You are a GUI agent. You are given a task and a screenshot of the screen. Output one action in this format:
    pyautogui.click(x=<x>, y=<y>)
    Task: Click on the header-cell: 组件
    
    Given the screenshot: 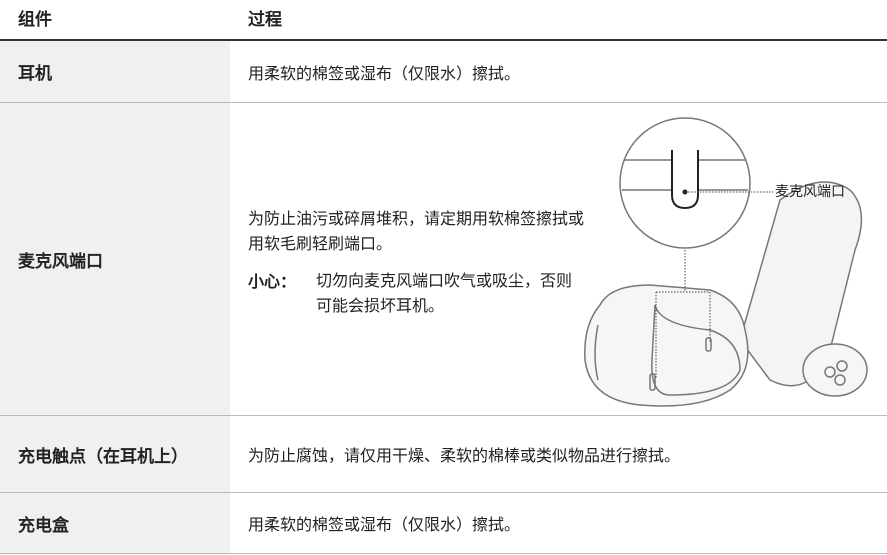 What is the action you would take?
    pyautogui.click(x=35, y=20)
    